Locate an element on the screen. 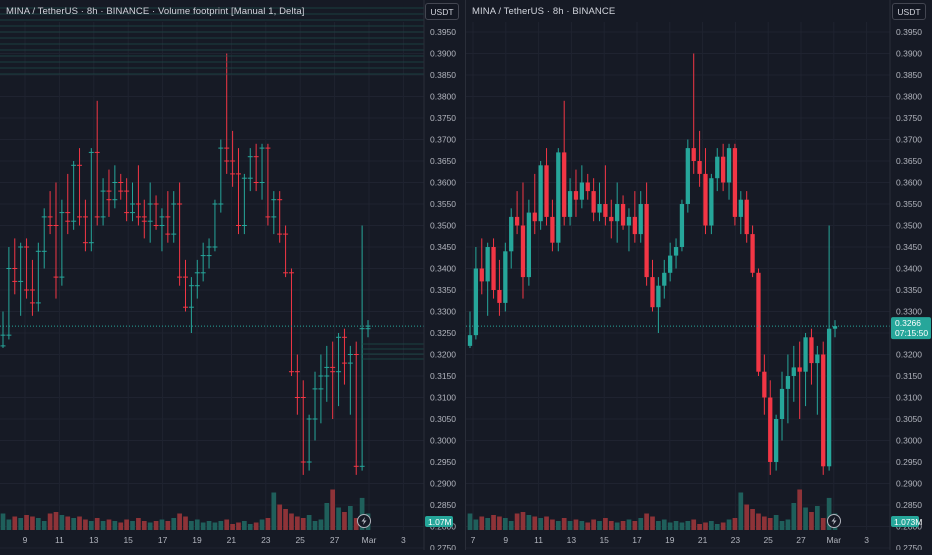  y-tick-label: 0.3150 is located at coordinates (443, 376).